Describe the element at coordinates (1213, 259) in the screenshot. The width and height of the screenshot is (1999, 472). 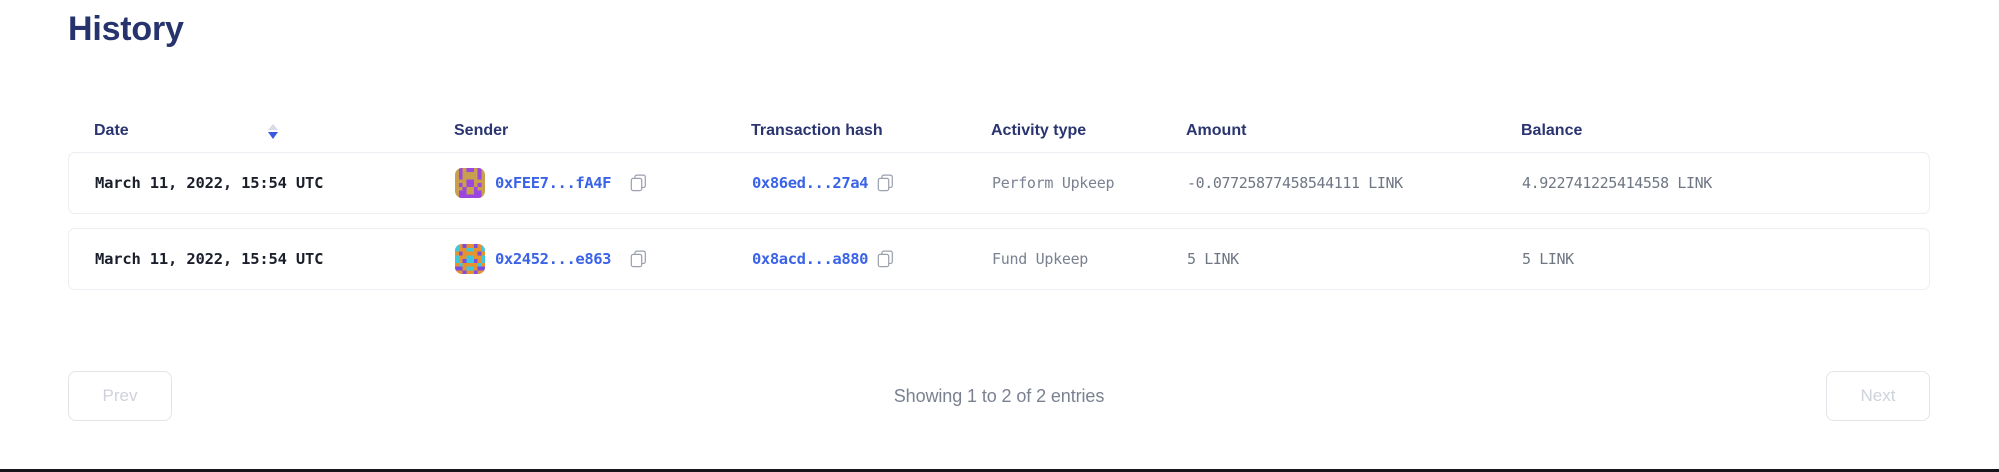
I see `cell-amount: 5 LINK` at that location.